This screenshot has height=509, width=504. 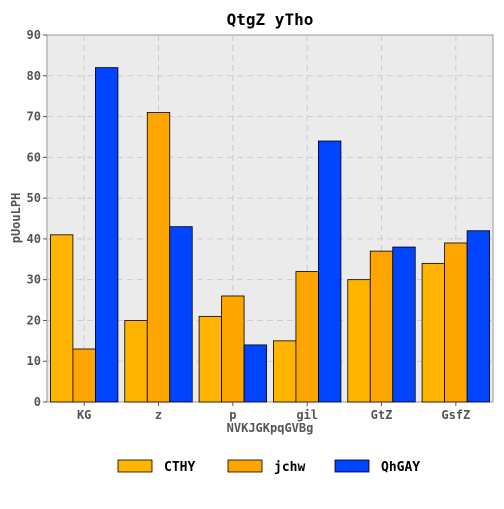 What do you see at coordinates (330, 271) in the screenshot?
I see `bar-QhGAY-gil` at bounding box center [330, 271].